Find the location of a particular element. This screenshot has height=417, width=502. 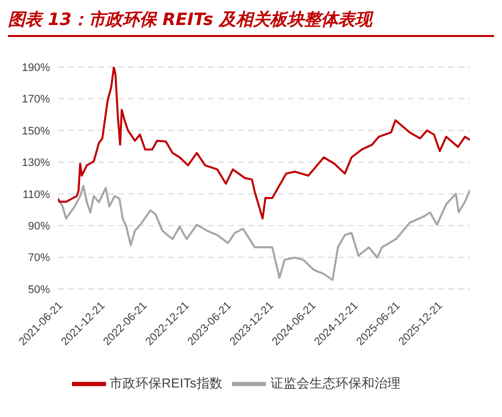

legend-label: 证监会生态环保和治理 is located at coordinates (335, 382).